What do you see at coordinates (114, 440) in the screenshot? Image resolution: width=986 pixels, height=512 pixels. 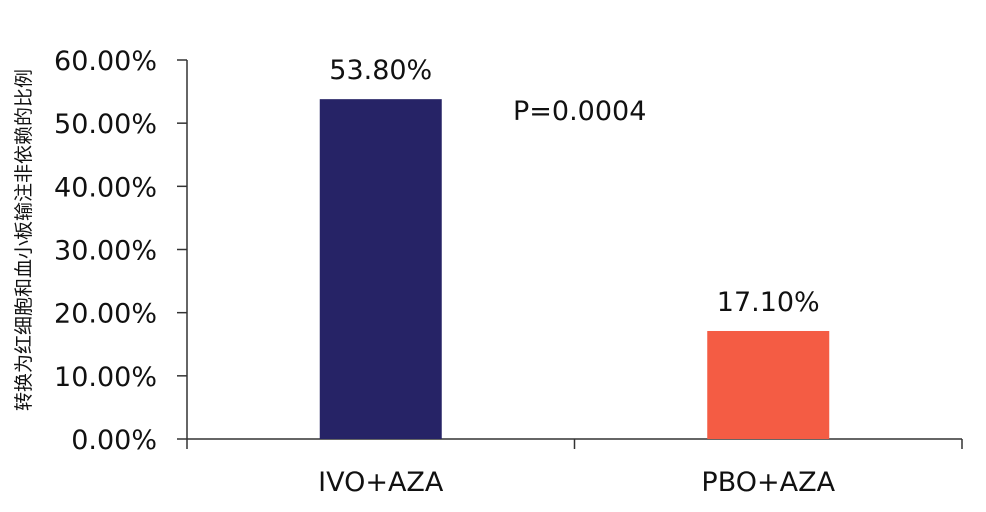 I see `y-tick-label: 0.00%` at bounding box center [114, 440].